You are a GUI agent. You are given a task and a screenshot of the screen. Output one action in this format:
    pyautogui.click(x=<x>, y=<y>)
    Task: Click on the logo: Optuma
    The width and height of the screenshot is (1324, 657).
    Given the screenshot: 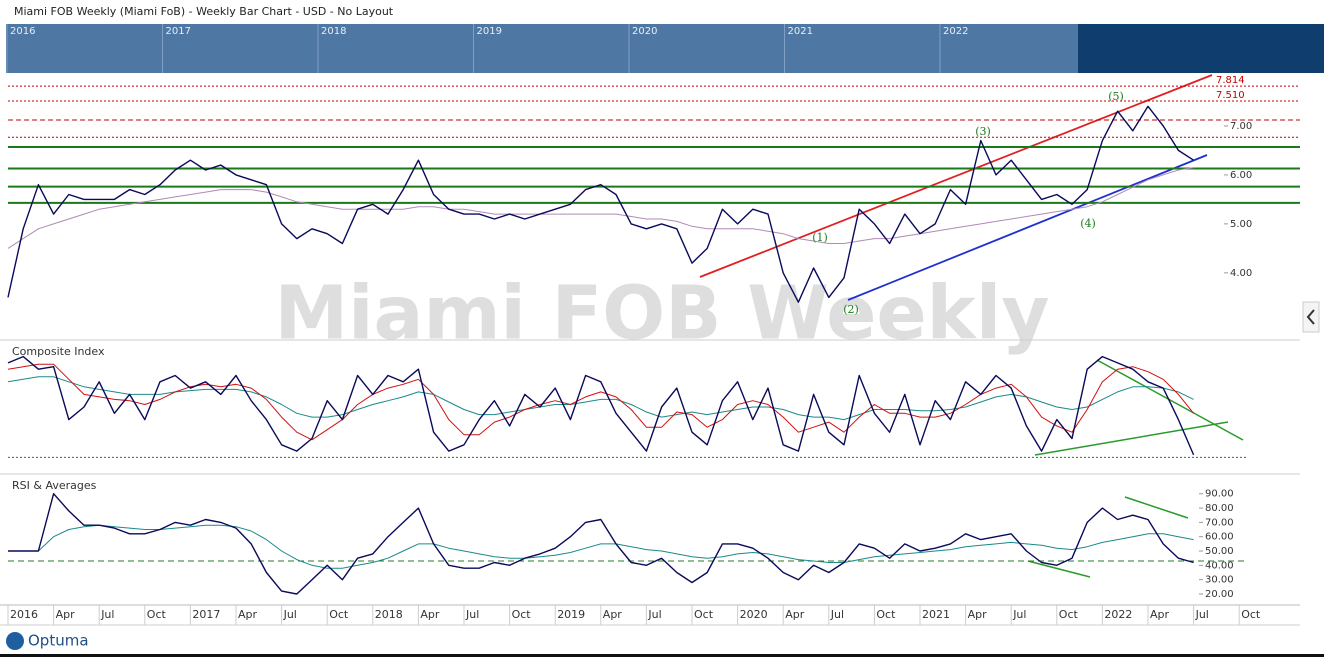 What is the action you would take?
    pyautogui.click(x=58, y=641)
    